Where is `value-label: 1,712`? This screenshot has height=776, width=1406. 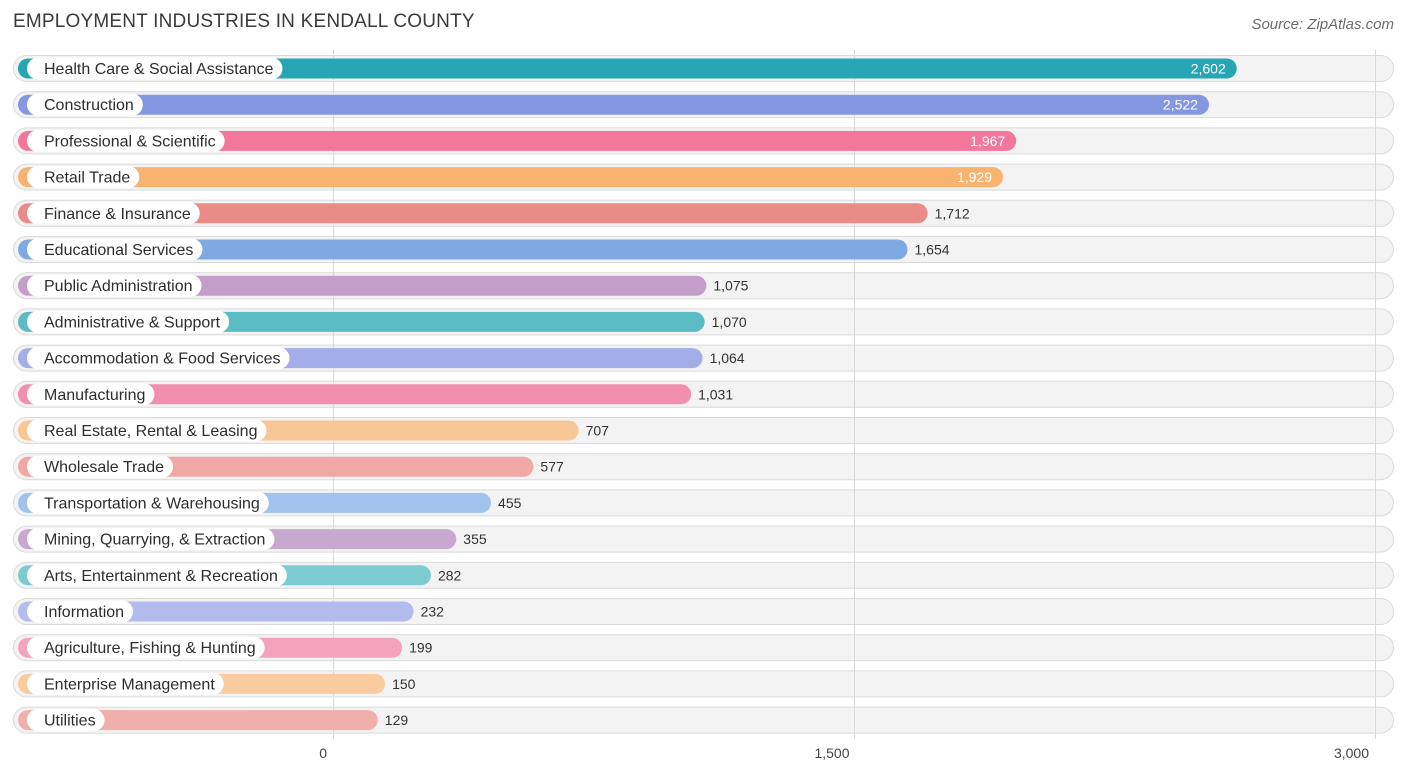 value-label: 1,712 is located at coordinates (952, 213).